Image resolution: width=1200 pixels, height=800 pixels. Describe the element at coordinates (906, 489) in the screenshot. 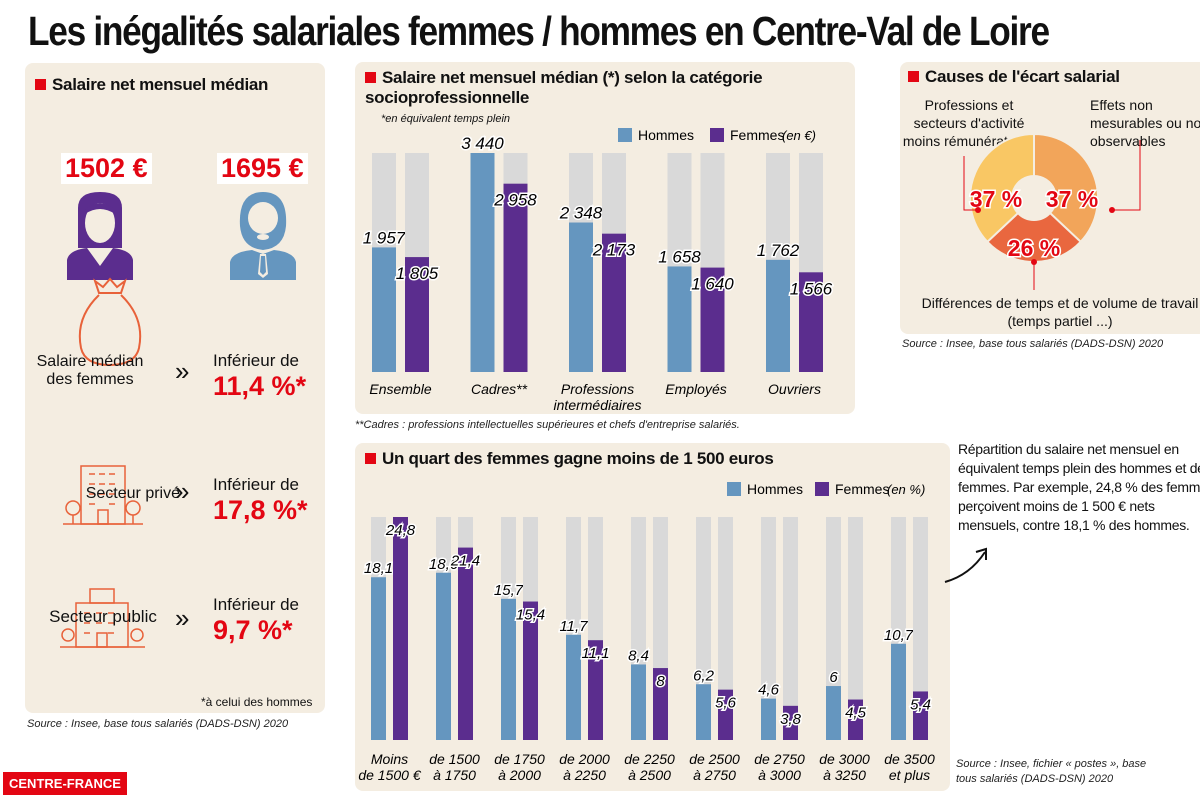

I see `legend-unit: (en %)` at that location.